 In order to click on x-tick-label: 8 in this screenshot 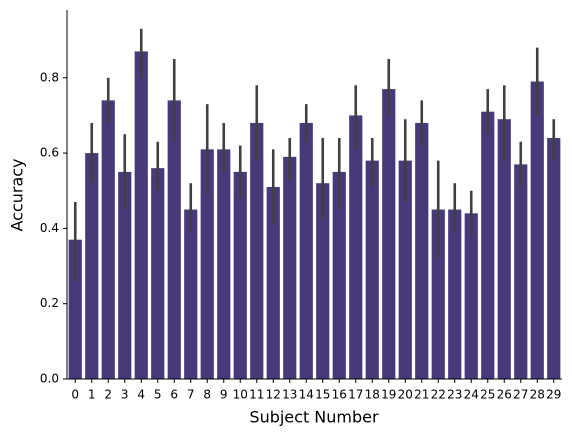, I will do `click(207, 395)`.